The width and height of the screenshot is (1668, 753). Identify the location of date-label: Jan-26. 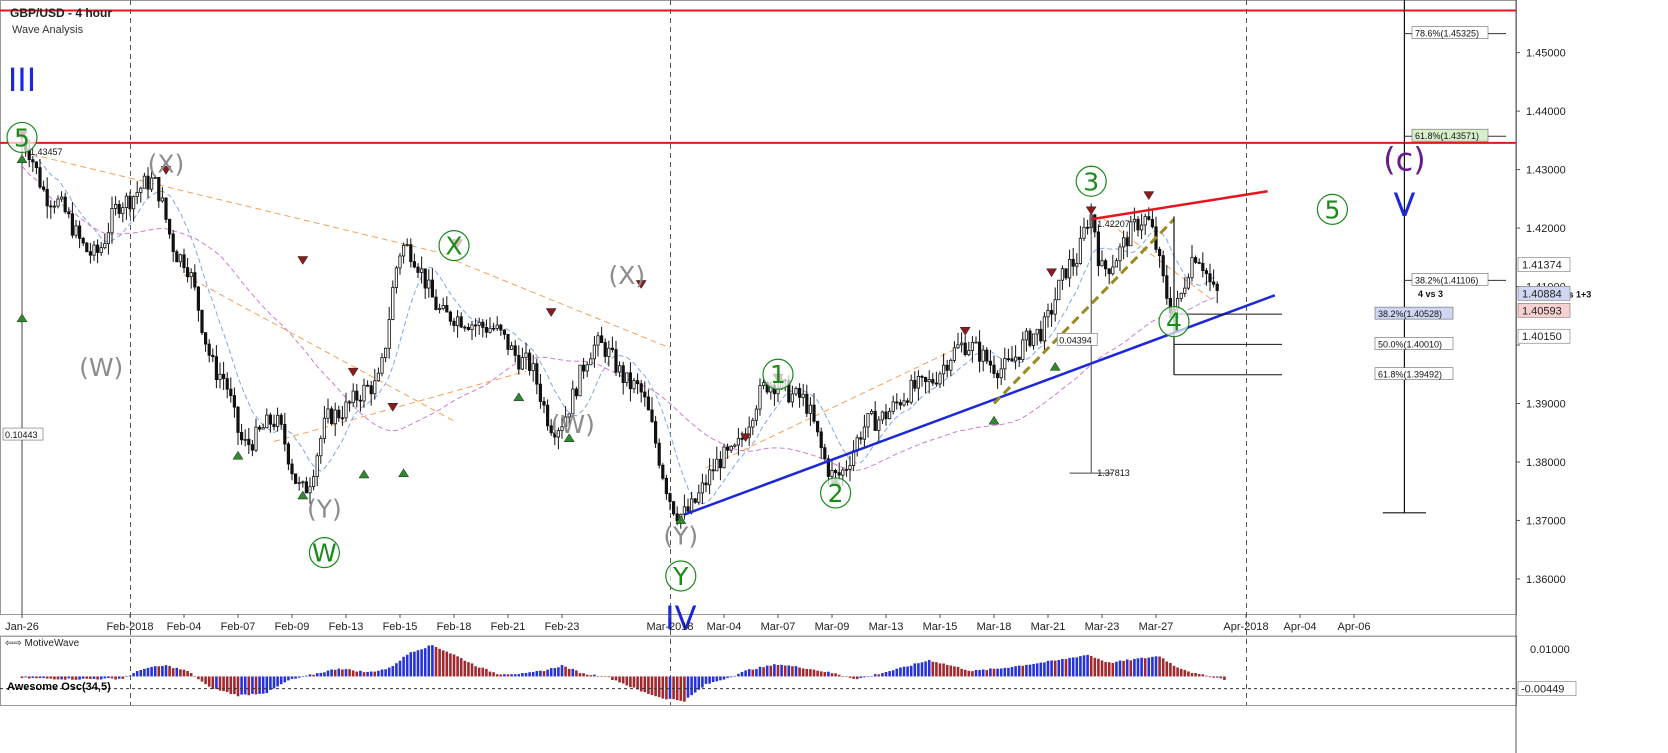
(22, 627).